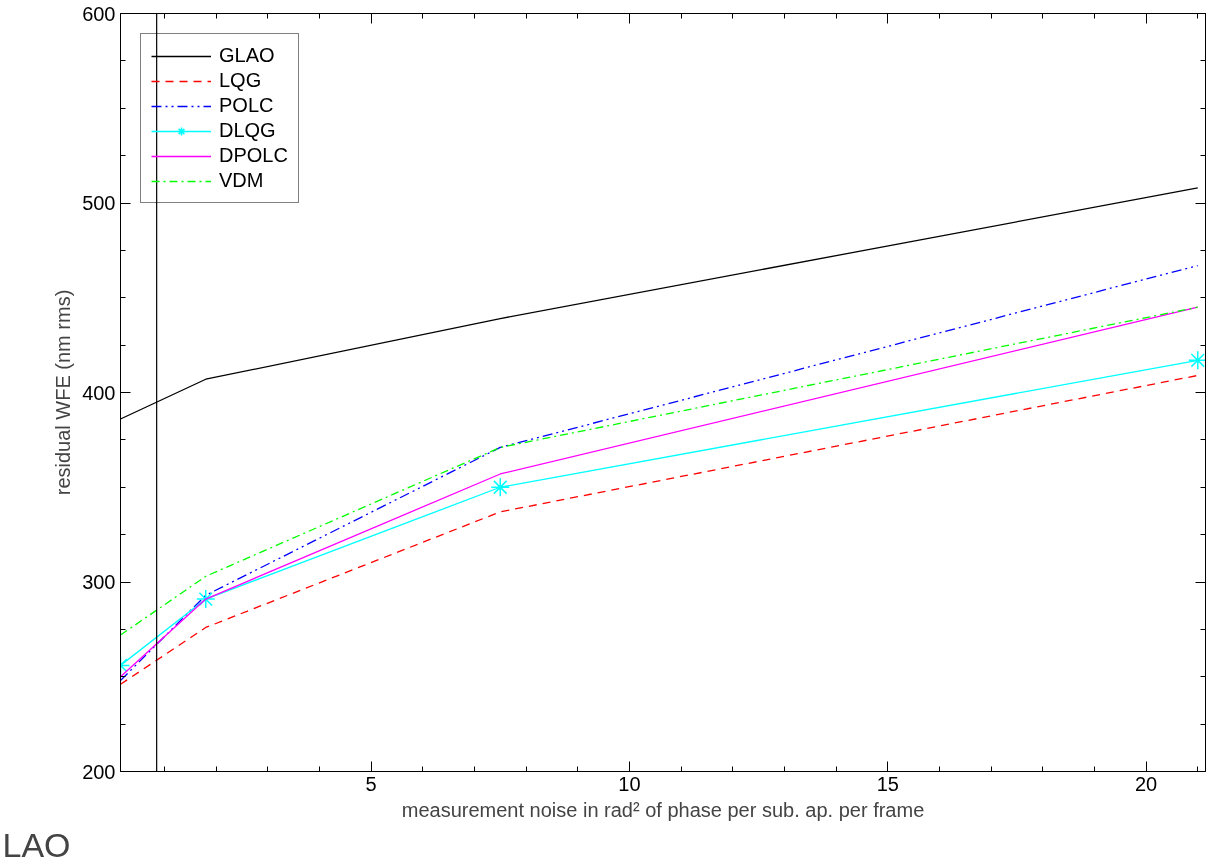 This screenshot has width=1213, height=863. Describe the element at coordinates (887, 783) in the screenshot. I see `x-tick-label: 15` at that location.